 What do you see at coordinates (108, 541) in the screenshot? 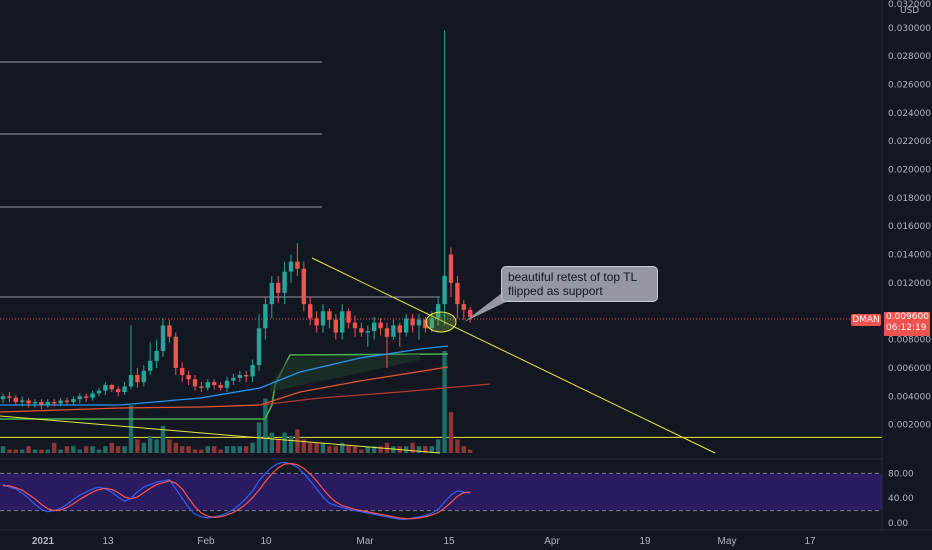
I see `time-tick: 13` at bounding box center [108, 541].